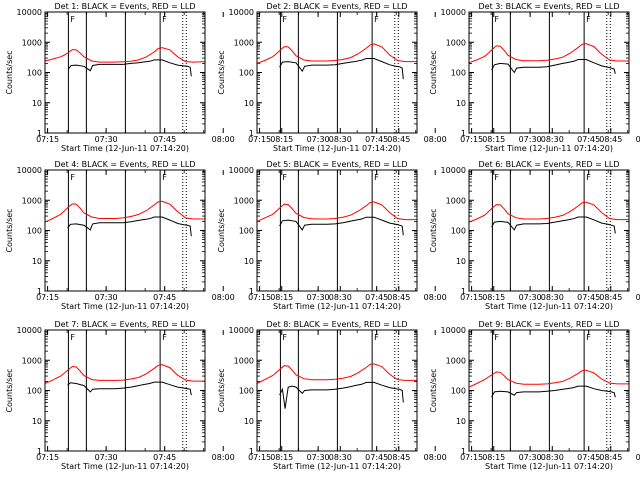  What do you see at coordinates (398, 297) in the screenshot?
I see `x-tick-label: 08:45` at bounding box center [398, 297].